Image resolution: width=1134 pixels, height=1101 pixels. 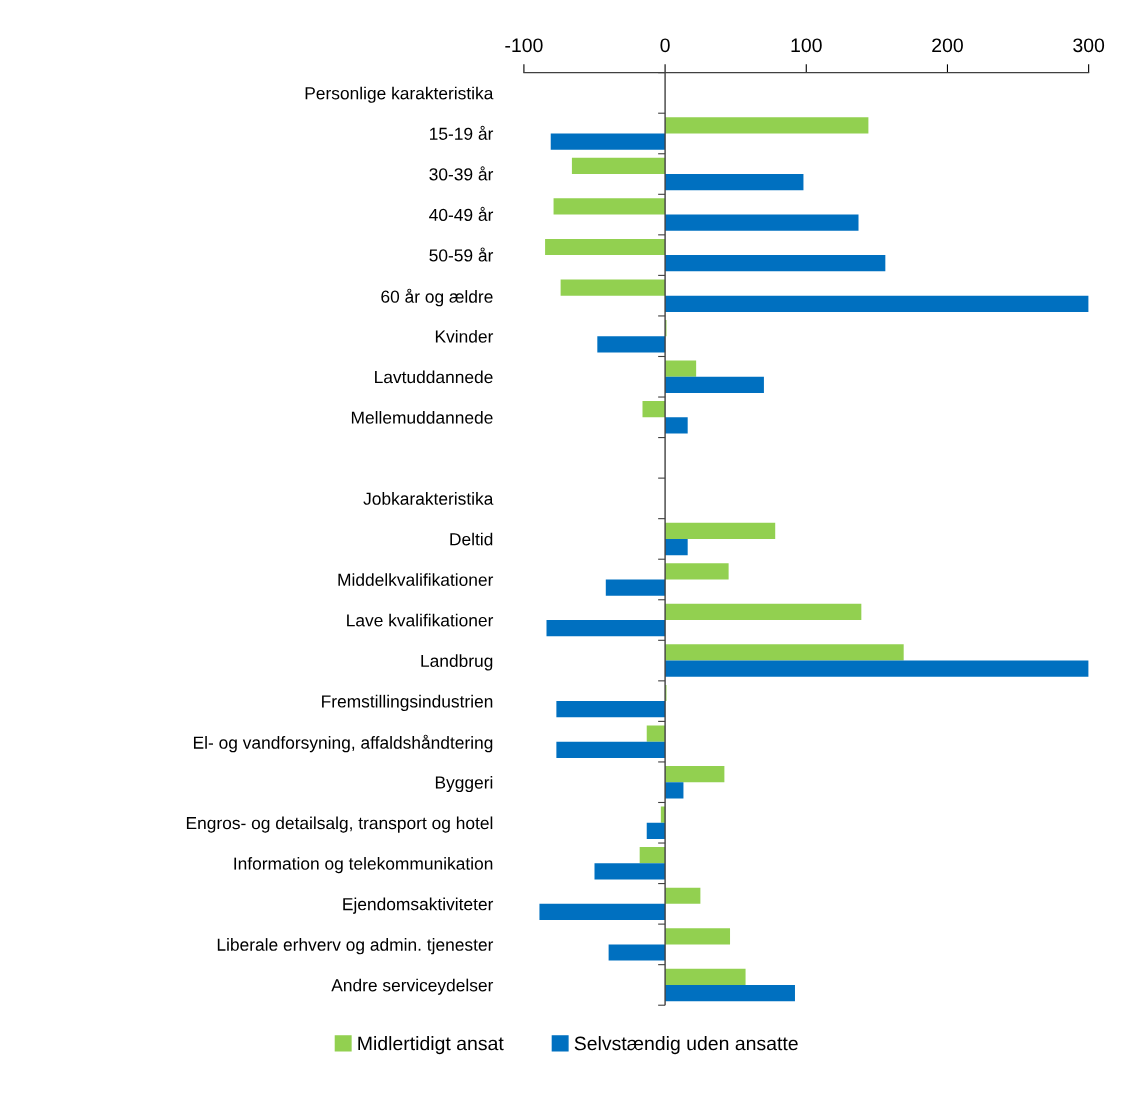 I want to click on y-tick-label: 40-49 år, so click(x=461, y=214).